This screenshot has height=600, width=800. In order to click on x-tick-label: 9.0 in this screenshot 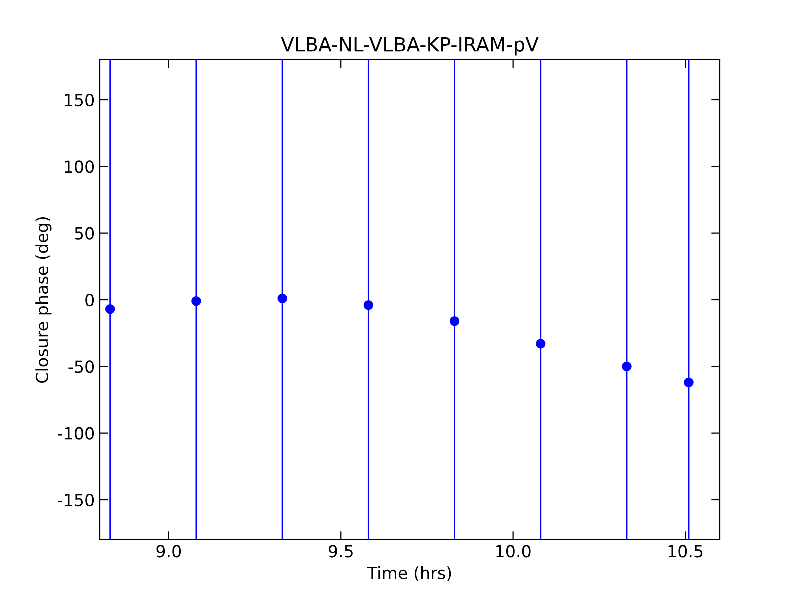, I will do `click(169, 551)`.